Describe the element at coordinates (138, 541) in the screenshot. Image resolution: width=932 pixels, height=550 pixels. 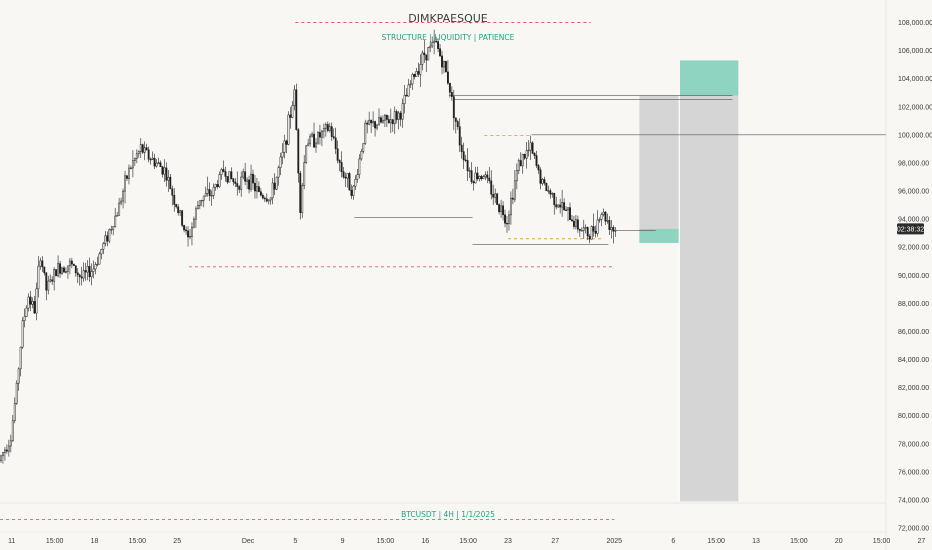
I see `time-tick-label: 15:00` at that location.